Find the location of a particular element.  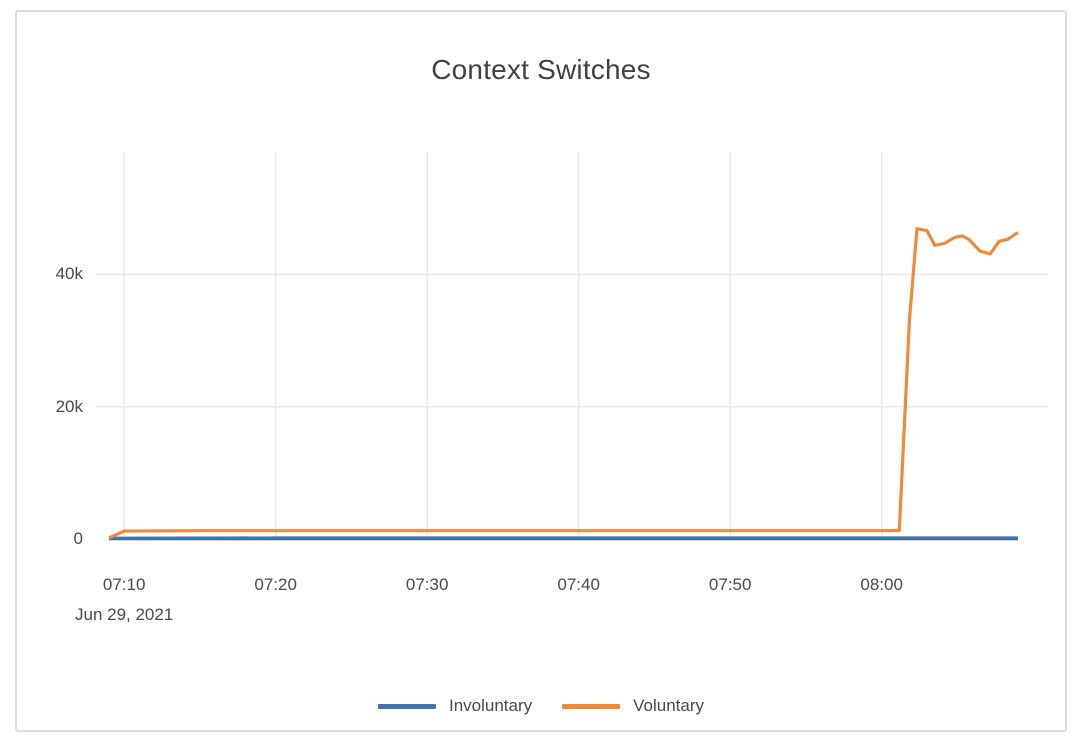

y-tick-label: 20k is located at coordinates (69, 406).